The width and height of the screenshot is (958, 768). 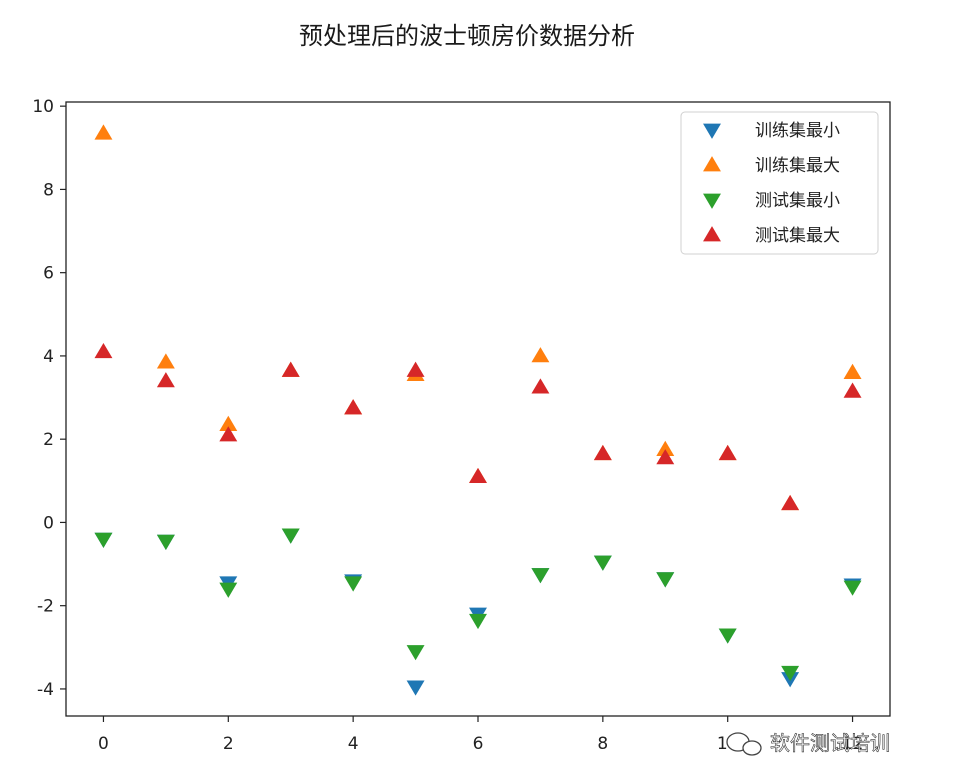 I want to click on y-tick-label: 4, so click(x=48, y=357).